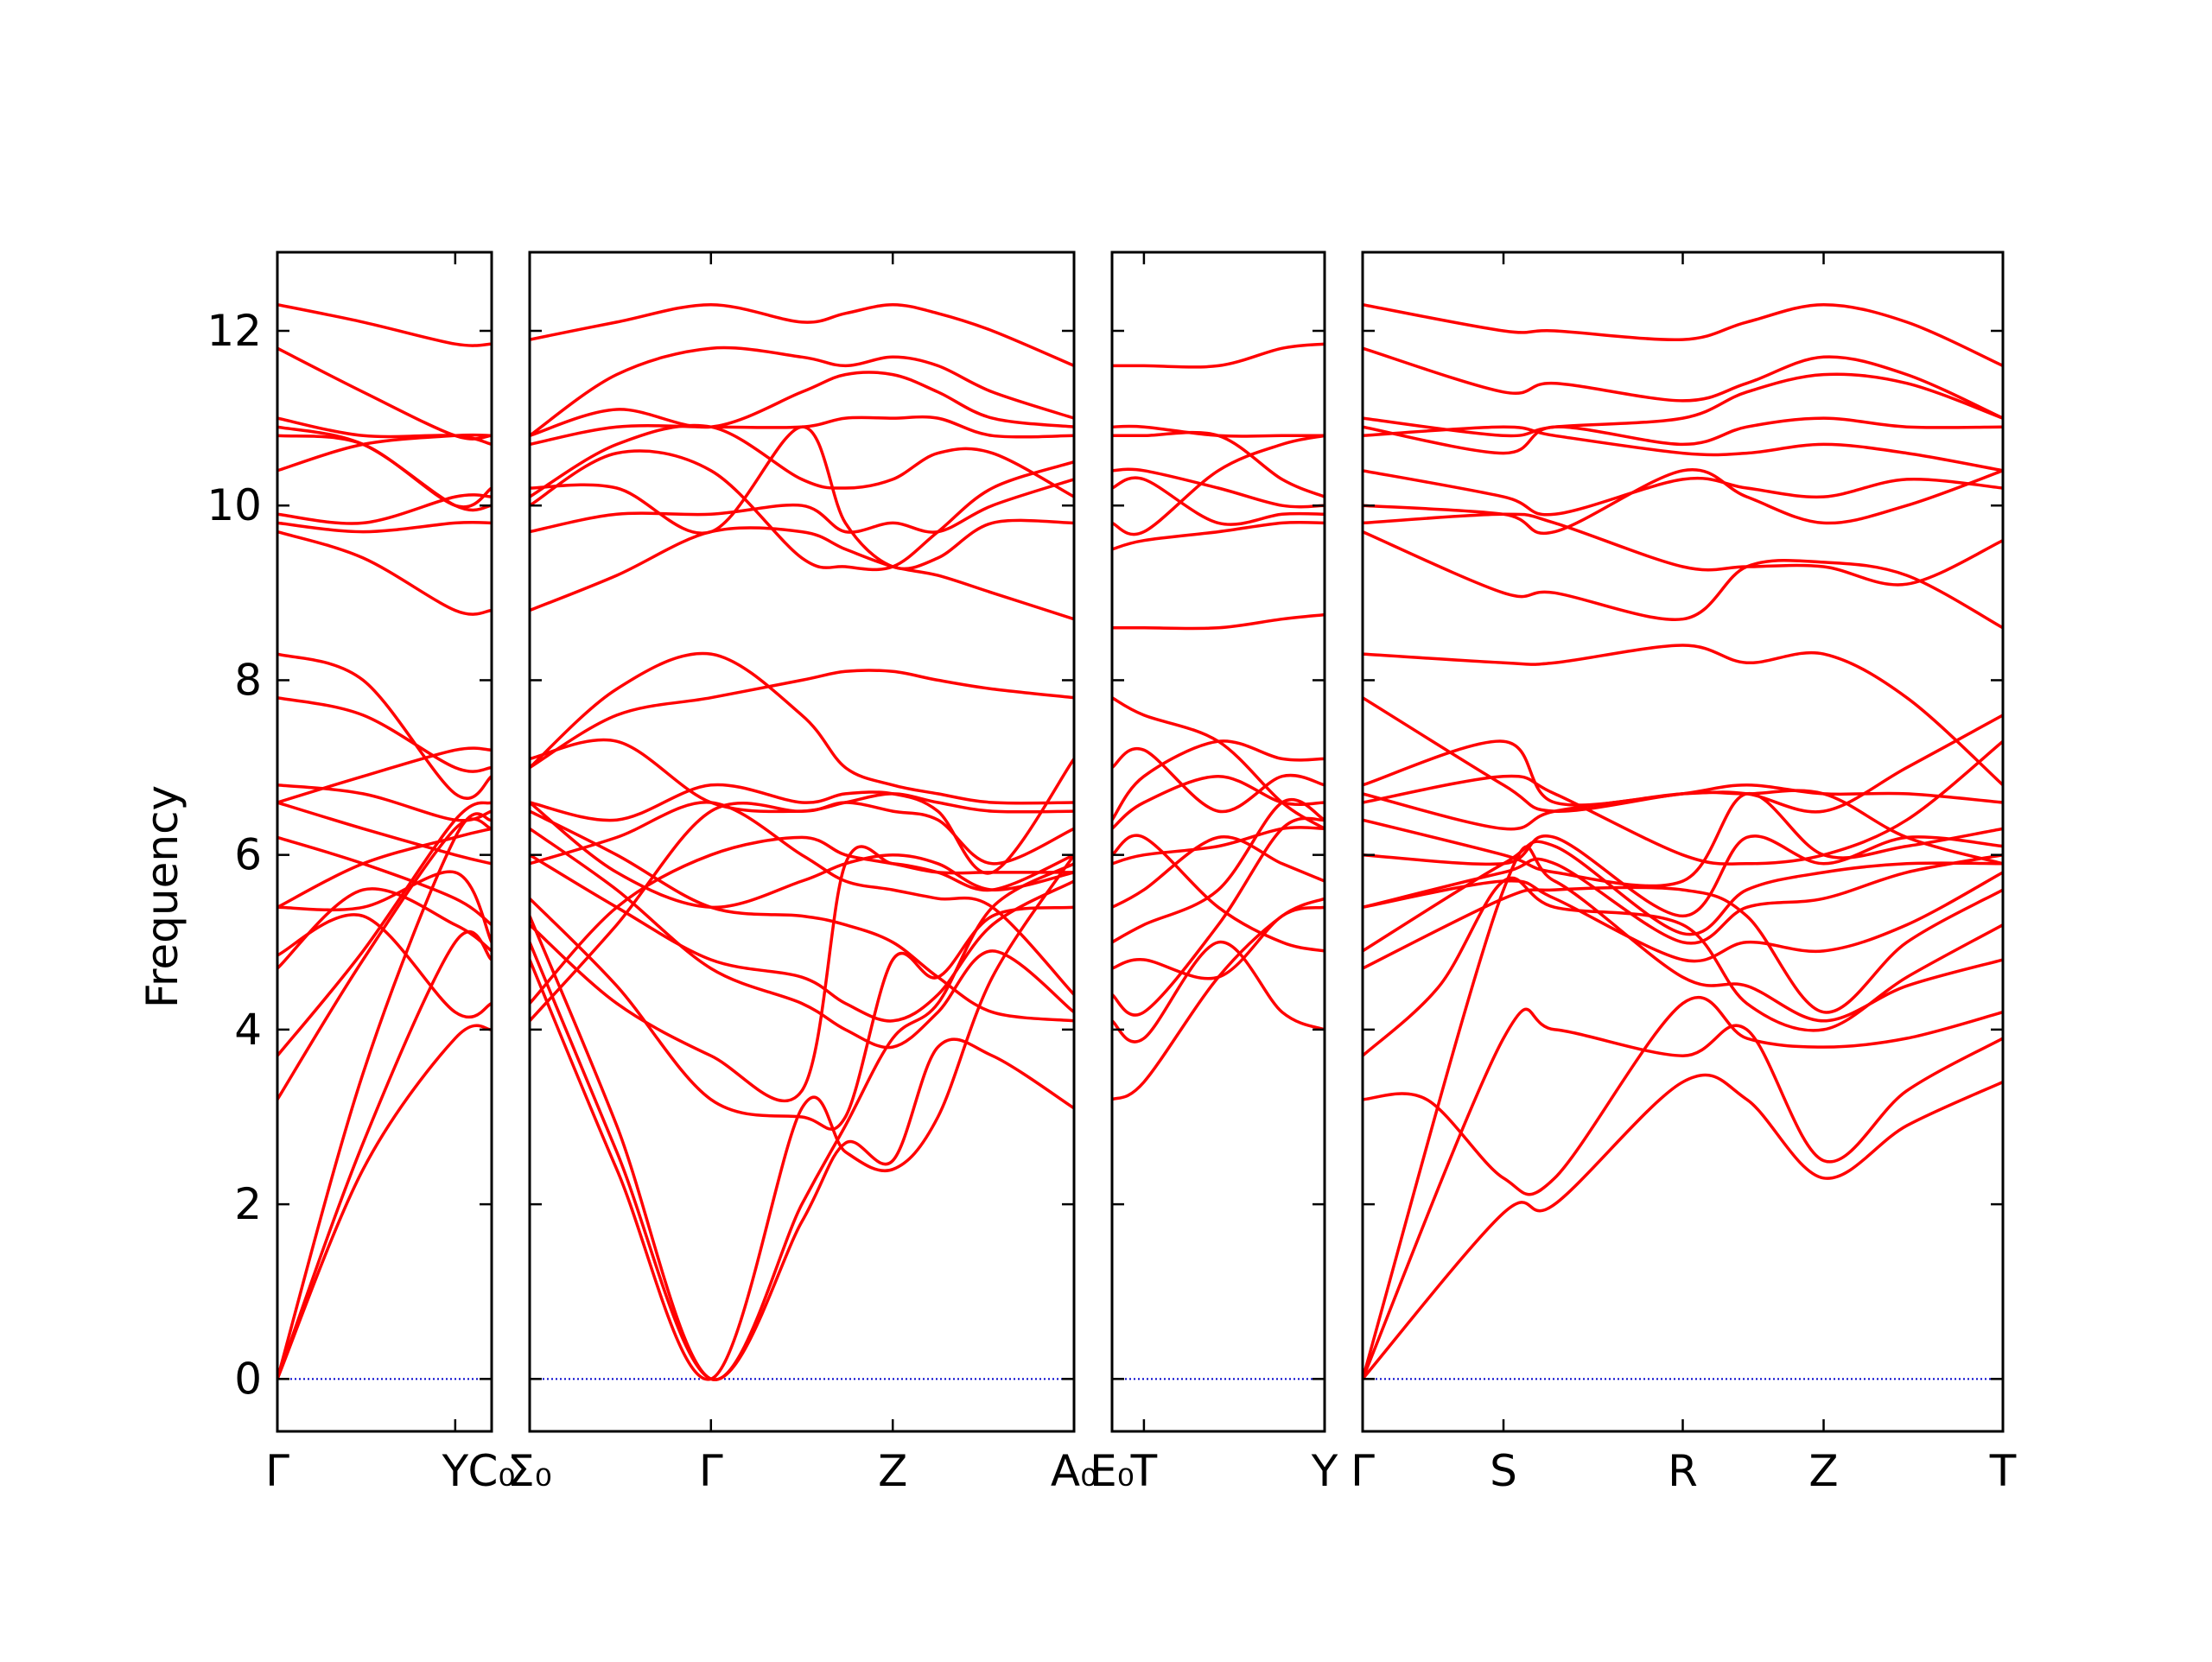 The width and height of the screenshot is (2212, 1662). I want to click on x-tick-label: C₀, so click(492, 1471).